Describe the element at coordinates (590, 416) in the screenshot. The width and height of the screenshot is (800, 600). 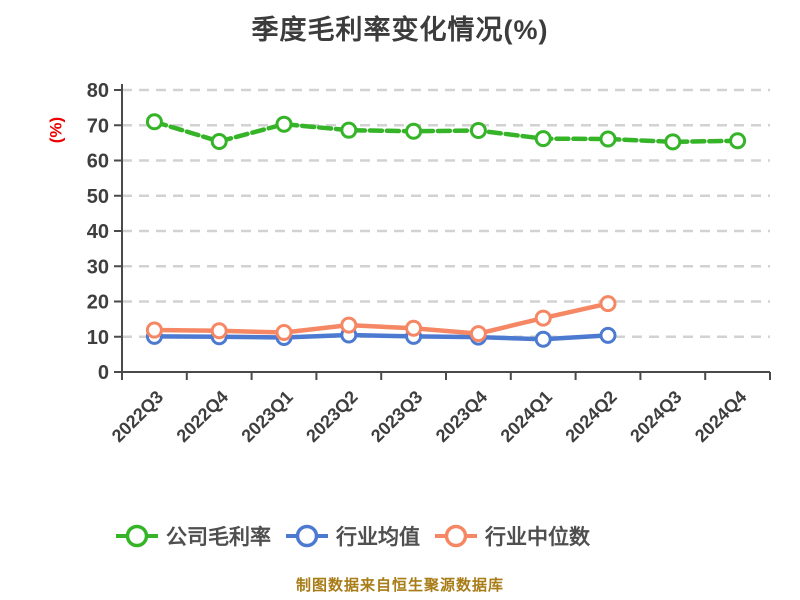
I see `x-tick-label: 2024Q2` at that location.